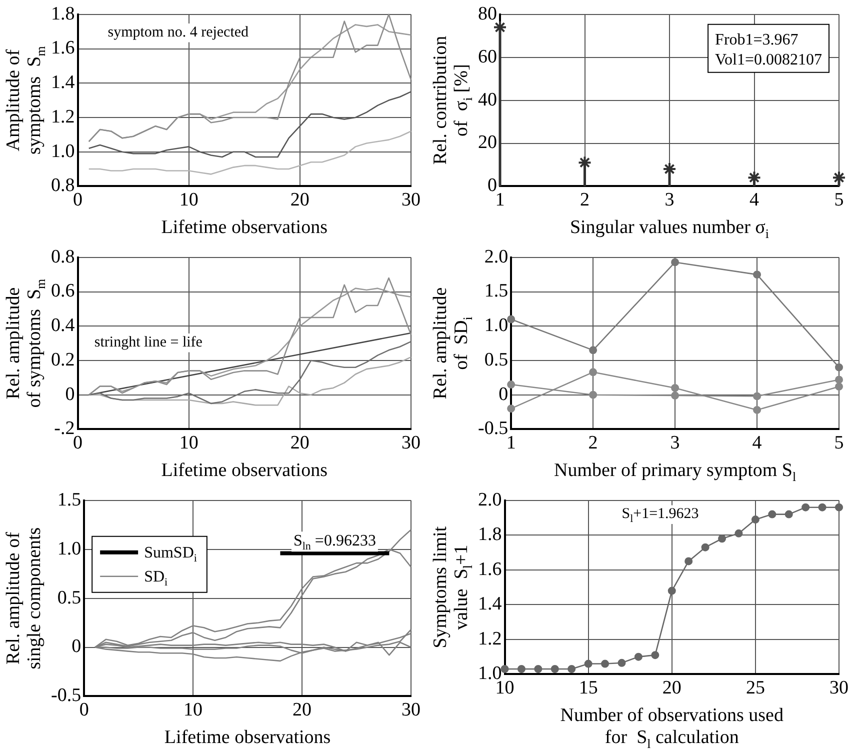  What do you see at coordinates (487, 13) in the screenshot?
I see `y-tick-label: 80` at bounding box center [487, 13].